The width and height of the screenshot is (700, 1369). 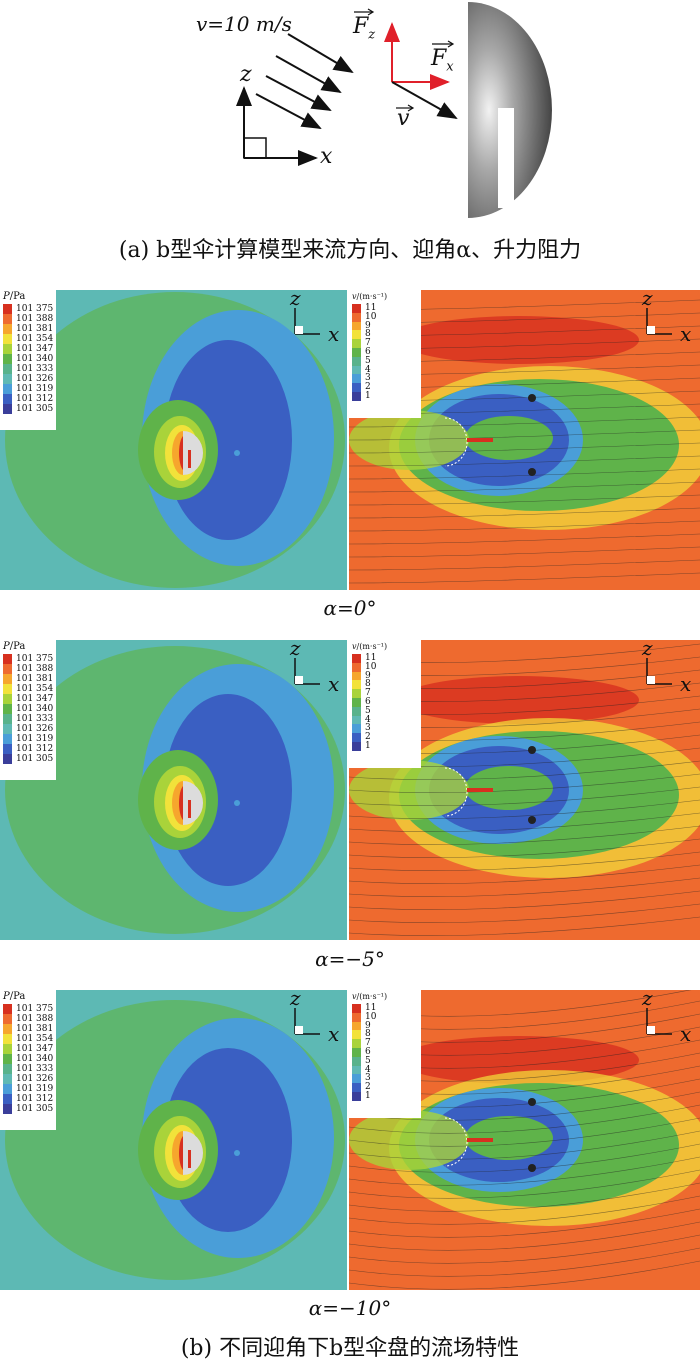 I want to click on axis-z-label-a: z, so click(x=246, y=74).